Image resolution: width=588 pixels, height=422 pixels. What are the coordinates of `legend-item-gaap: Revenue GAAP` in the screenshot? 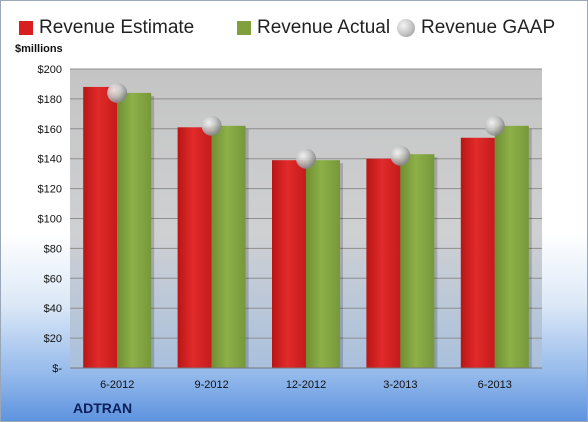 It's located at (476, 28).